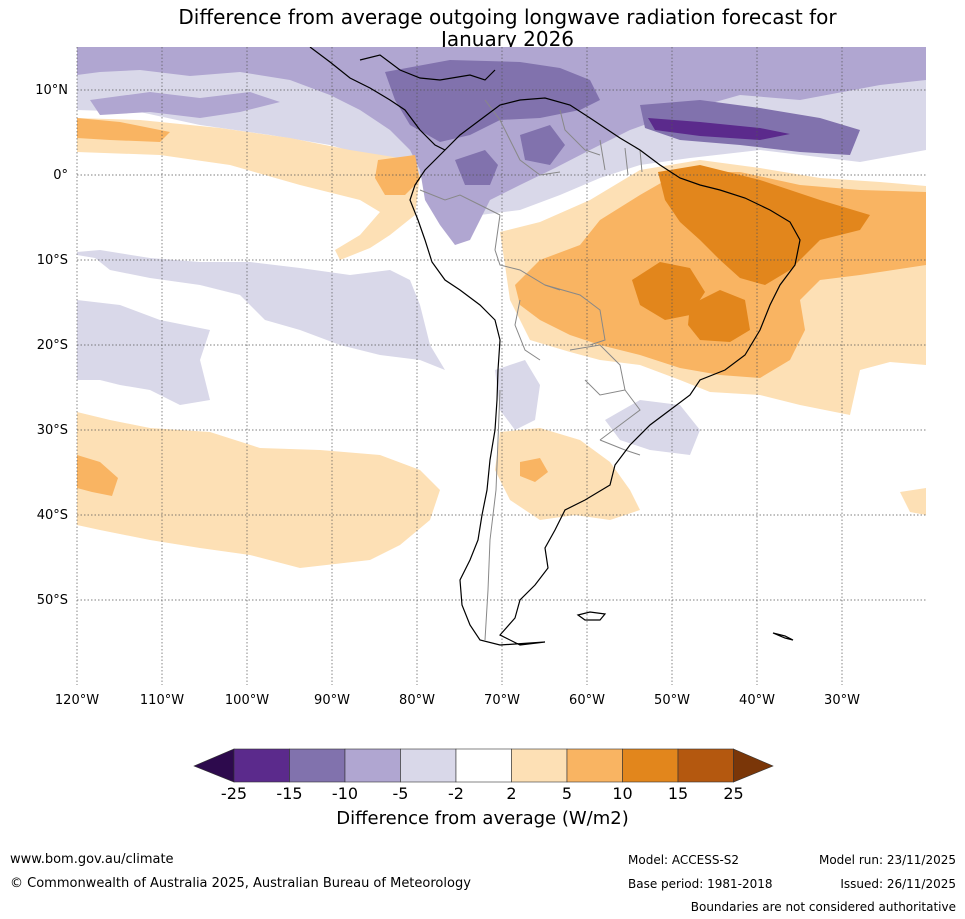 The image size is (965, 919). I want to click on colorbar-title: Difference from average (W/m2), so click(482, 818).